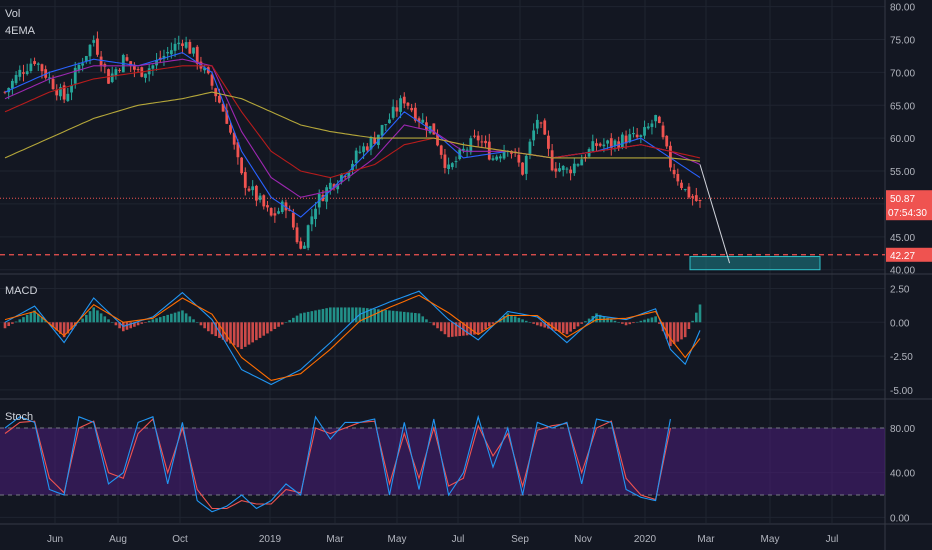  I want to click on support-badge, so click(909, 254).